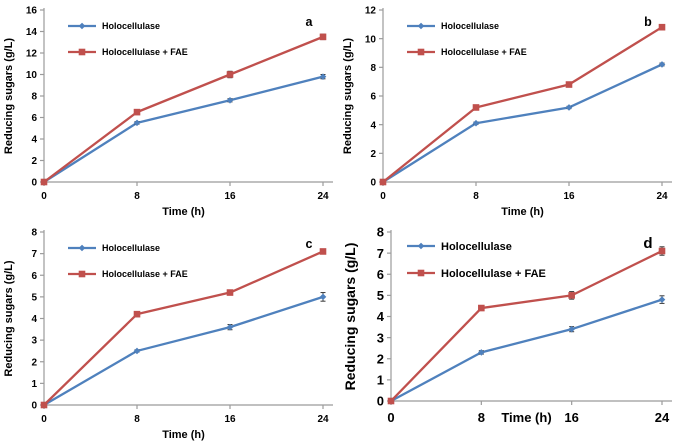 This screenshot has height=445, width=678. I want to click on panel-letter: a, so click(310, 22).